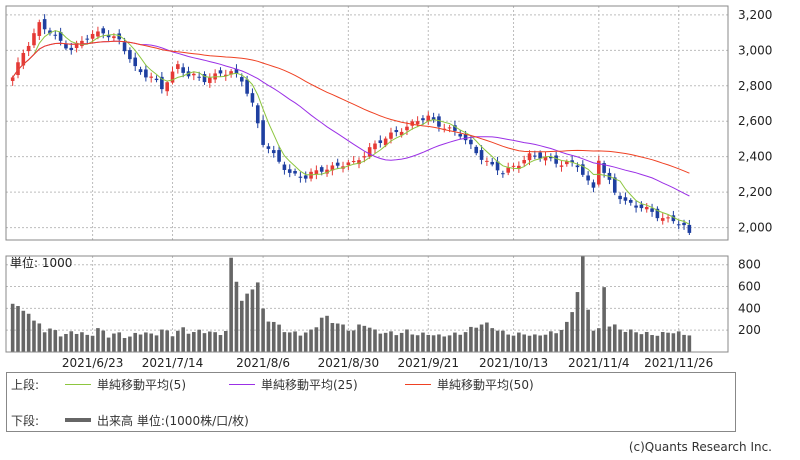 The width and height of the screenshot is (800, 460). Describe the element at coordinates (429, 363) in the screenshot. I see `x-tick-label: 2021/9/21` at that location.